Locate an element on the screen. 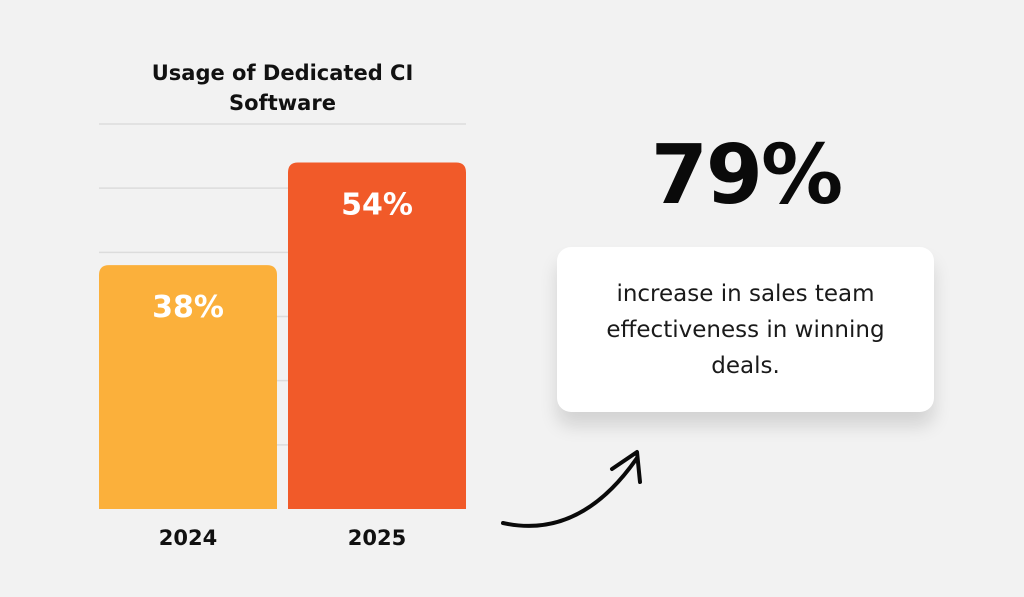 This screenshot has width=1024, height=597. x-tick-label: 2025 is located at coordinates (377, 538).